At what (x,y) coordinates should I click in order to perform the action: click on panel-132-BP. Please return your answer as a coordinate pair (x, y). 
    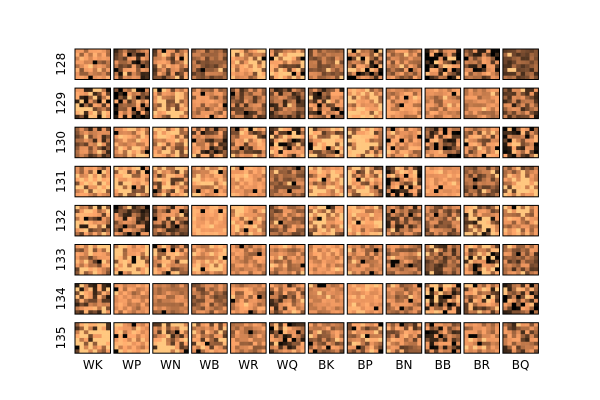
    Looking at the image, I should click on (365, 220).